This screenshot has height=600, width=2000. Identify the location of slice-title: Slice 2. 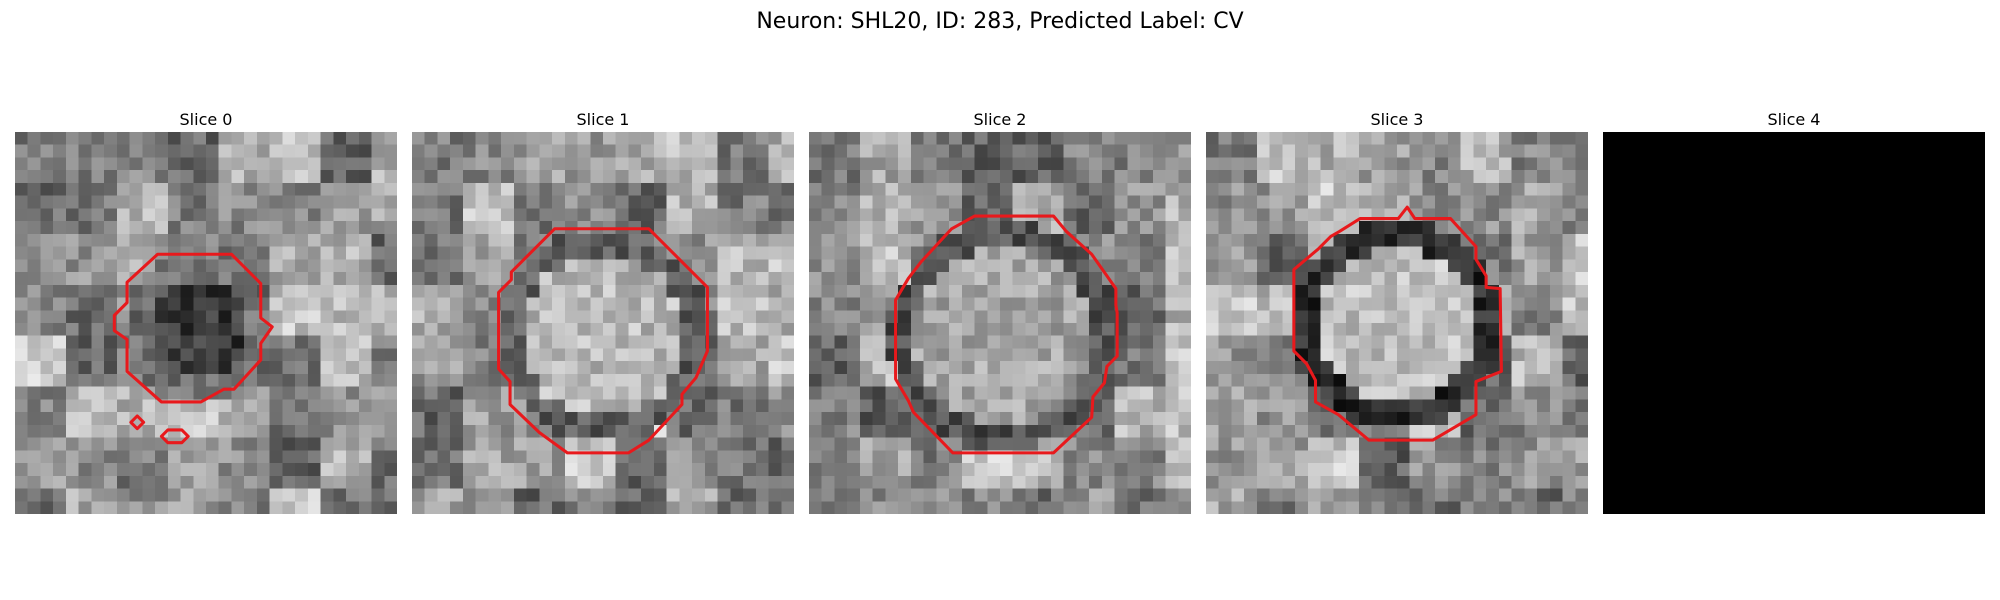
(1000, 119).